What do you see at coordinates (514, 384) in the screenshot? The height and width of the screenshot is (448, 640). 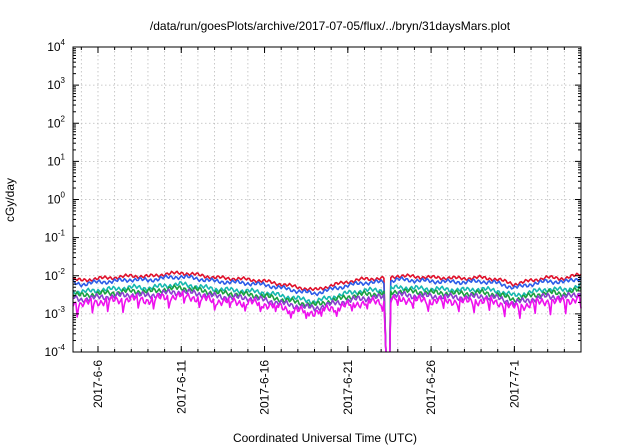 I see `x-tick-label: 2017-7-1` at bounding box center [514, 384].